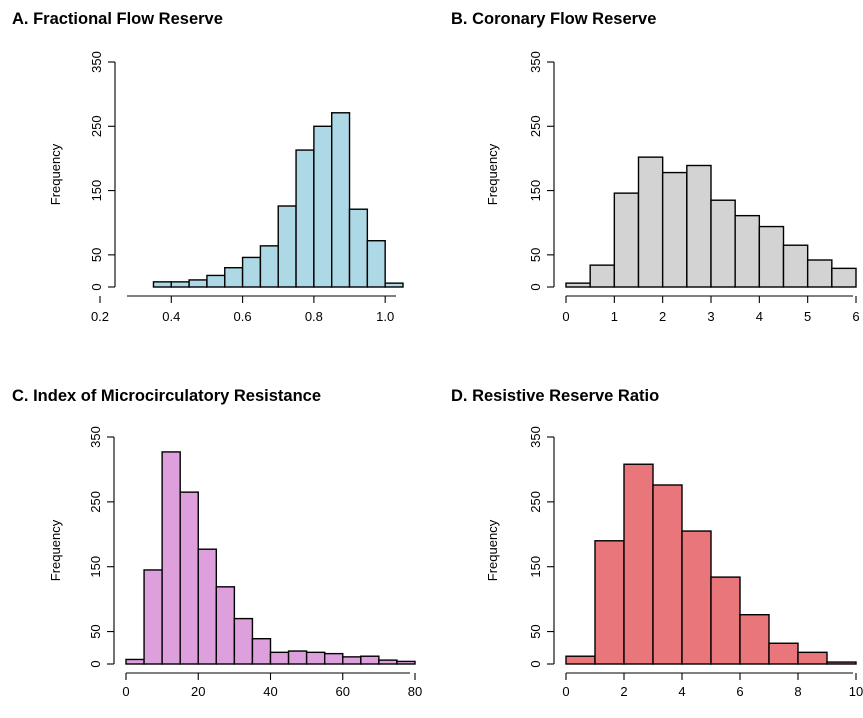 This screenshot has width=863, height=718. What do you see at coordinates (343, 691) in the screenshot?
I see `x-tick-label: 60` at bounding box center [343, 691].